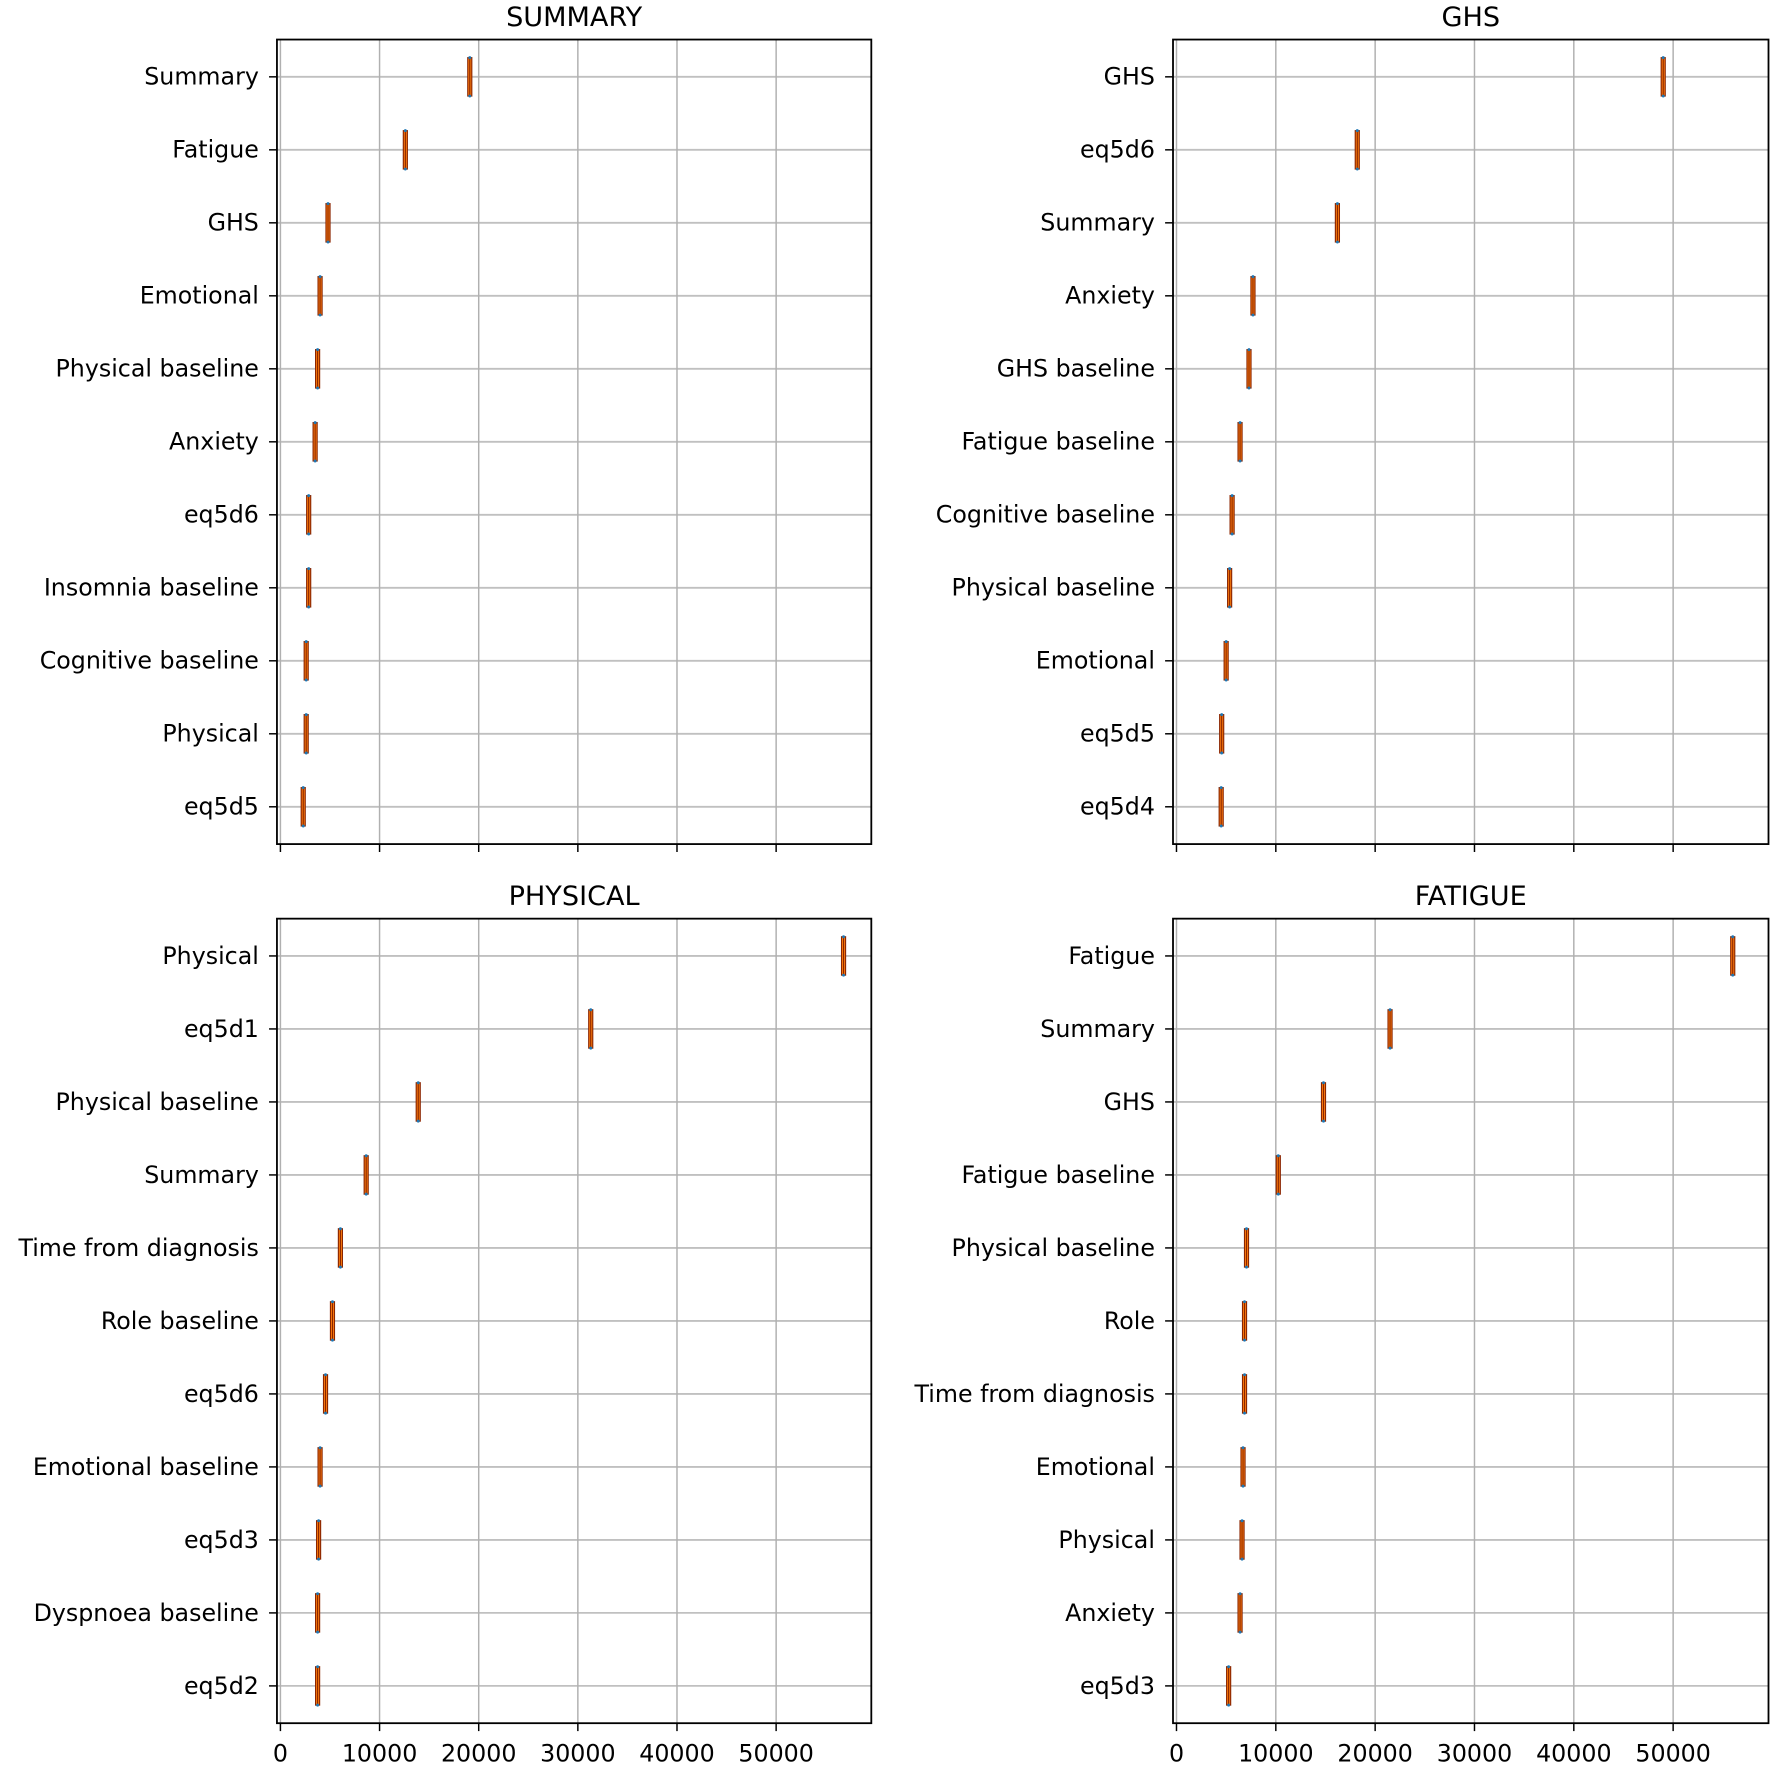 This screenshot has width=1772, height=1765. What do you see at coordinates (303, 807) in the screenshot?
I see `box-eq5d5` at bounding box center [303, 807].